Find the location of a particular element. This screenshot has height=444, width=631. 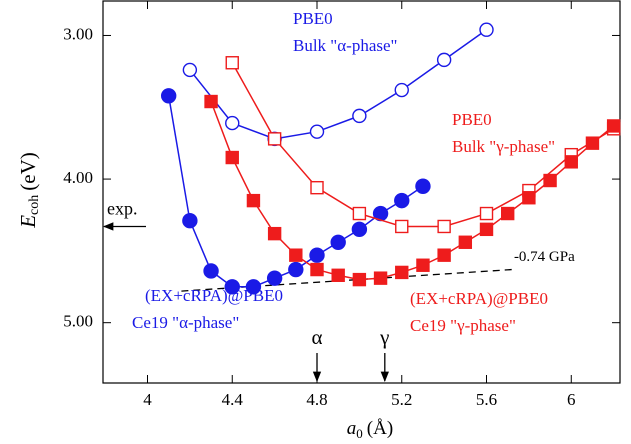

phase-label: γ is located at coordinates (384, 337).